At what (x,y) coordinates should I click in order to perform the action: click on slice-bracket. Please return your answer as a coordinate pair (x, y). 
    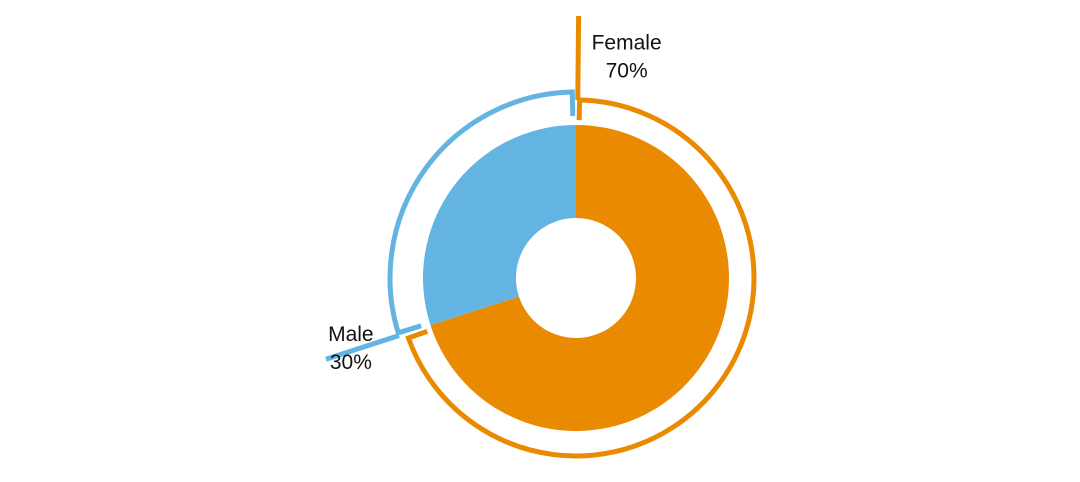
    Looking at the image, I should click on (481, 212).